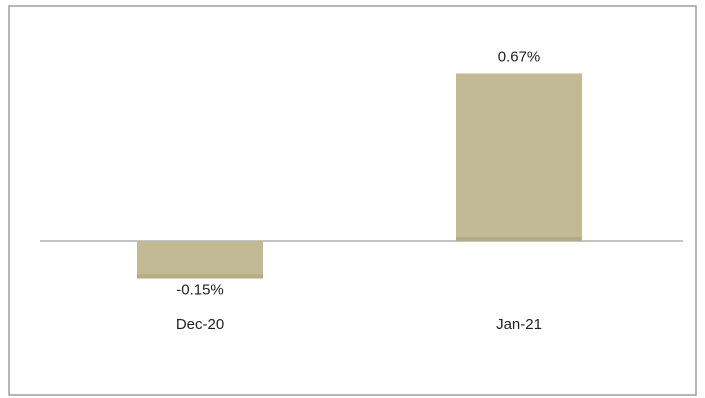 This screenshot has height=398, width=705. I want to click on data-label-dec-20: -0.15%, so click(200, 290).